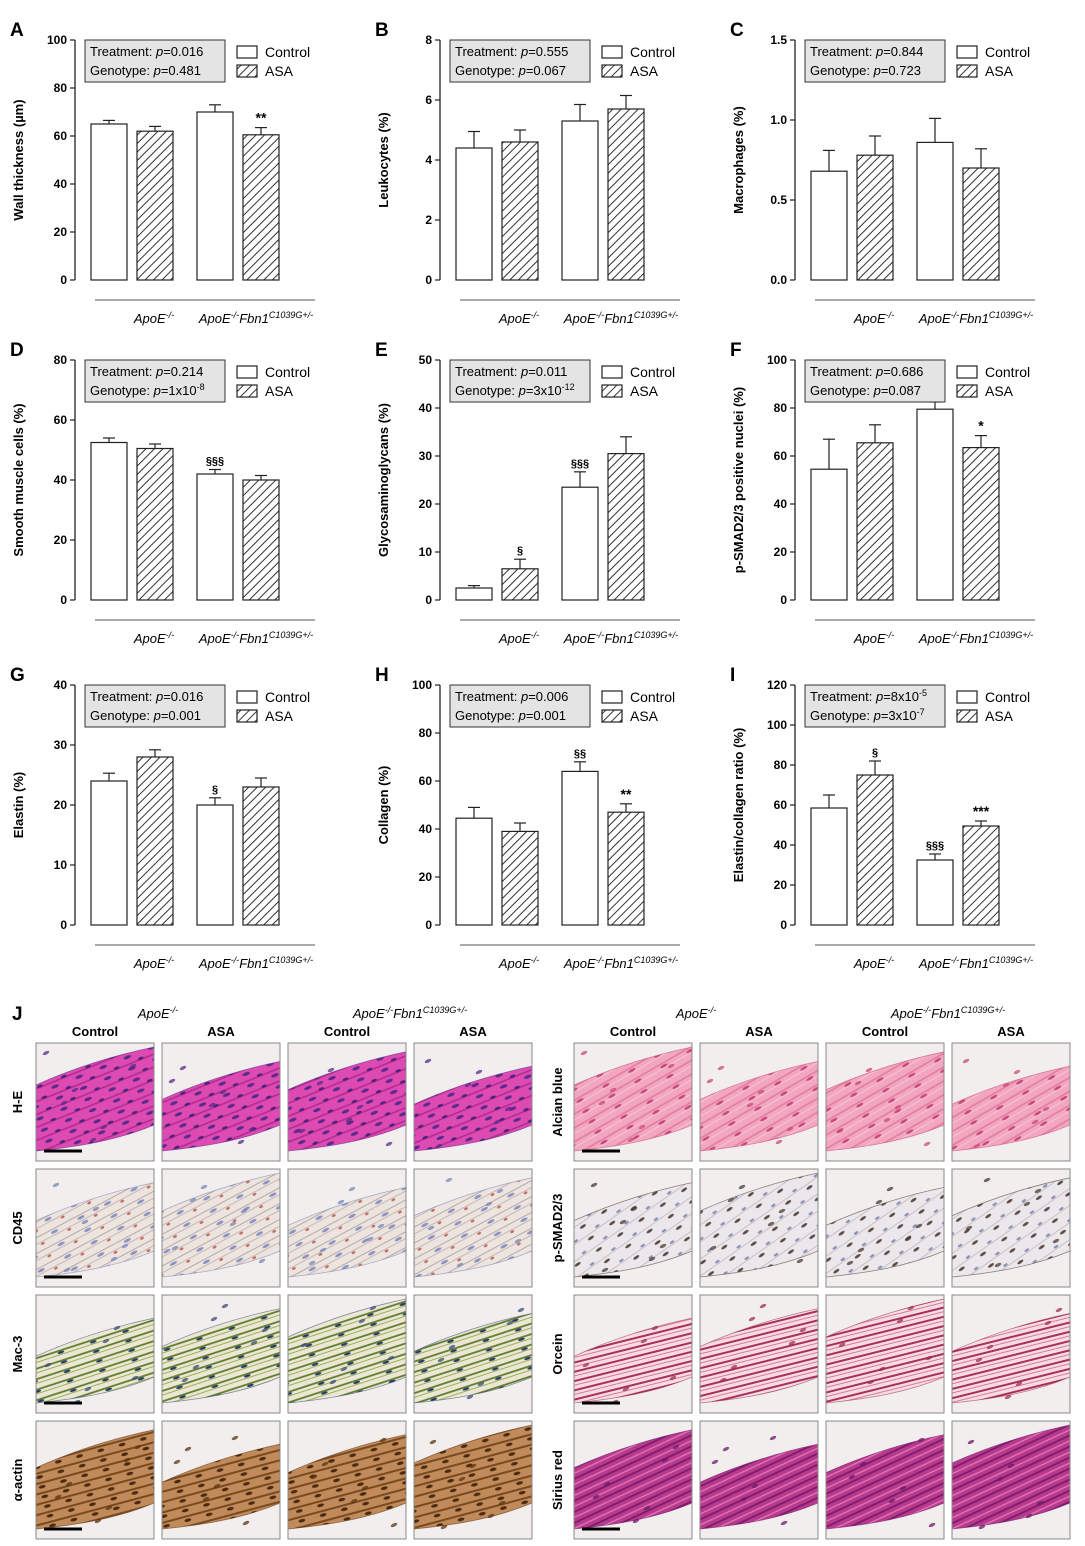 Image resolution: width=1085 pixels, height=1546 pixels. I want to click on stats-treatment: Treatment: p=0.006, so click(511, 696).